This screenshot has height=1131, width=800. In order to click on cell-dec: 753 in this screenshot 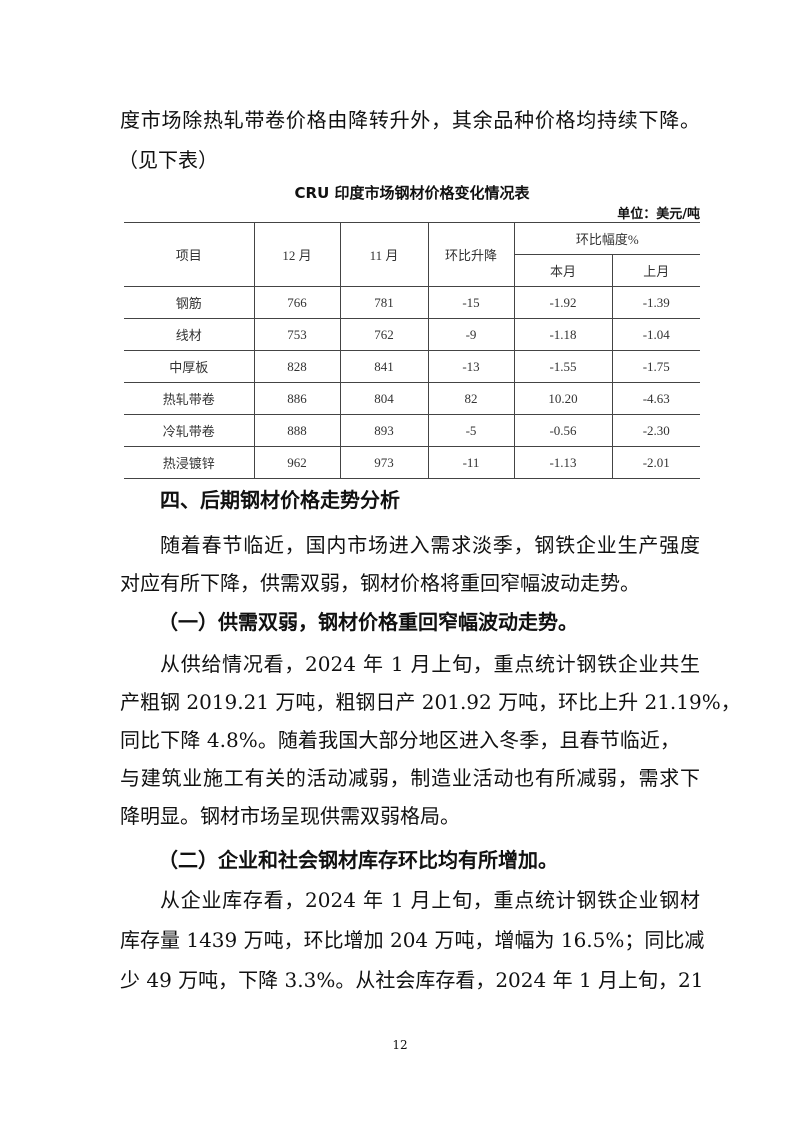, I will do `click(297, 334)`.